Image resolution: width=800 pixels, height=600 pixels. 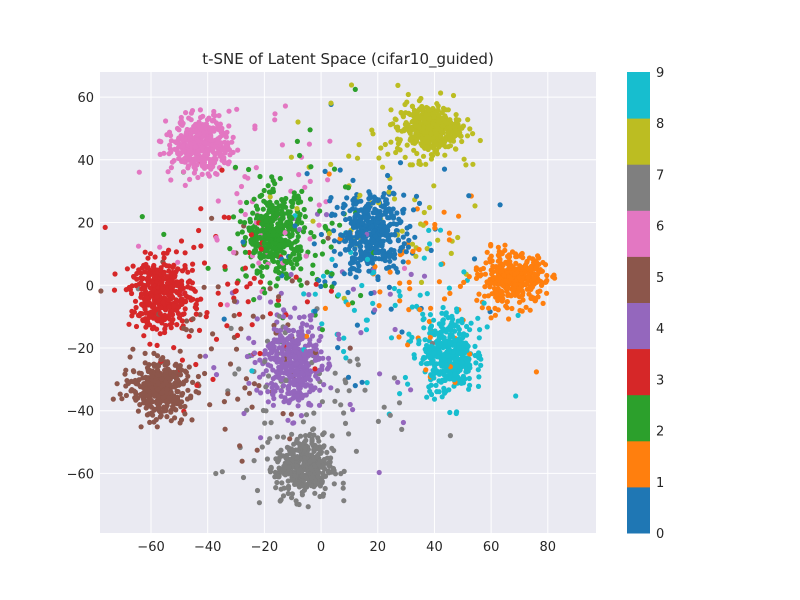 I want to click on colorbar-tick-label: 8, so click(x=660, y=124).